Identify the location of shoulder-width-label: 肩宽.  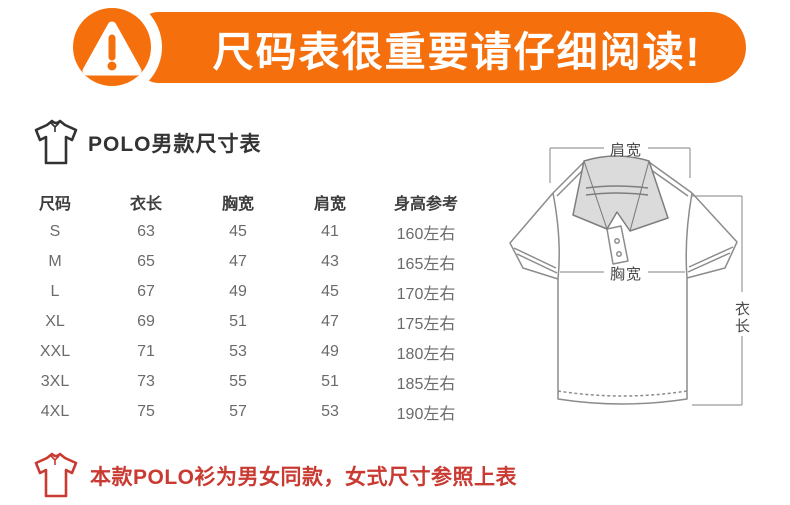
(625, 150).